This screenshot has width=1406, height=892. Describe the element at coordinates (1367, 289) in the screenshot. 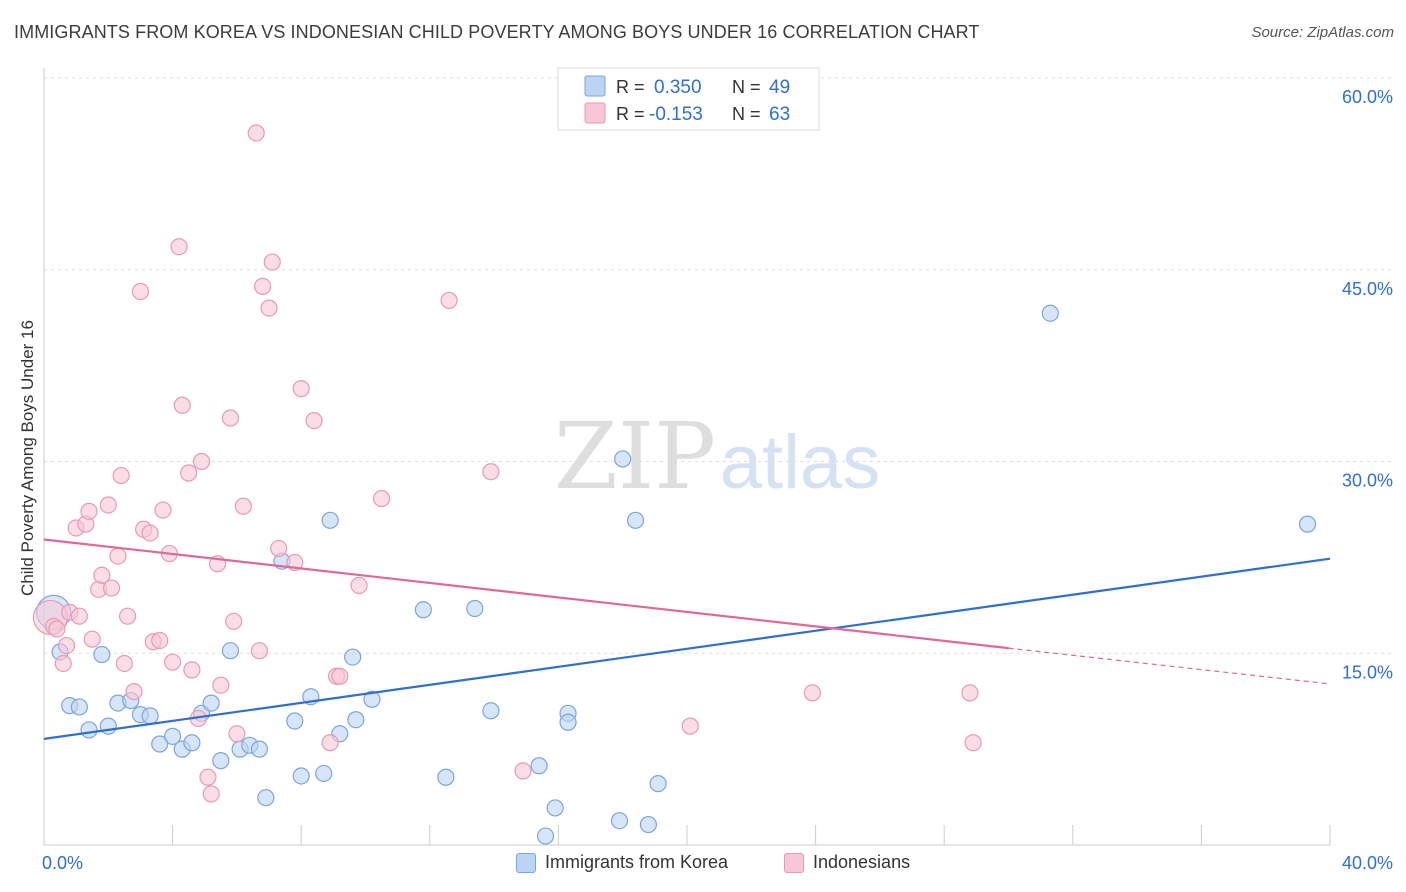

I see `y-tick-label: 45.0%` at that location.